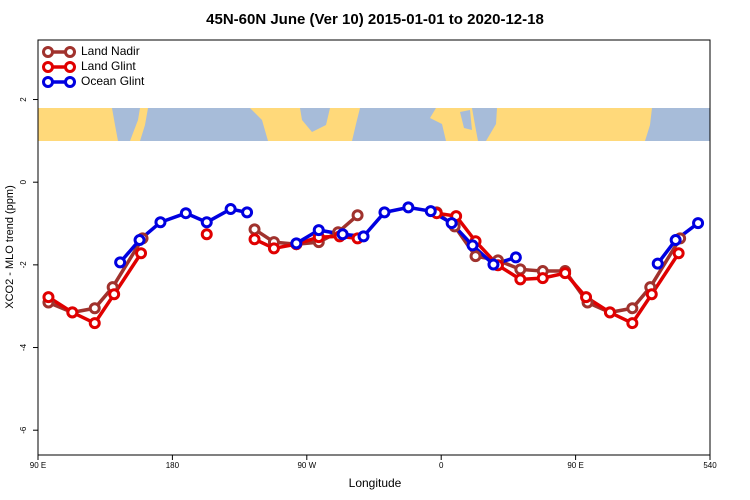 This screenshot has height=500, width=750. Describe the element at coordinates (23, 347) in the screenshot. I see `y-tick-label: -4` at that location.